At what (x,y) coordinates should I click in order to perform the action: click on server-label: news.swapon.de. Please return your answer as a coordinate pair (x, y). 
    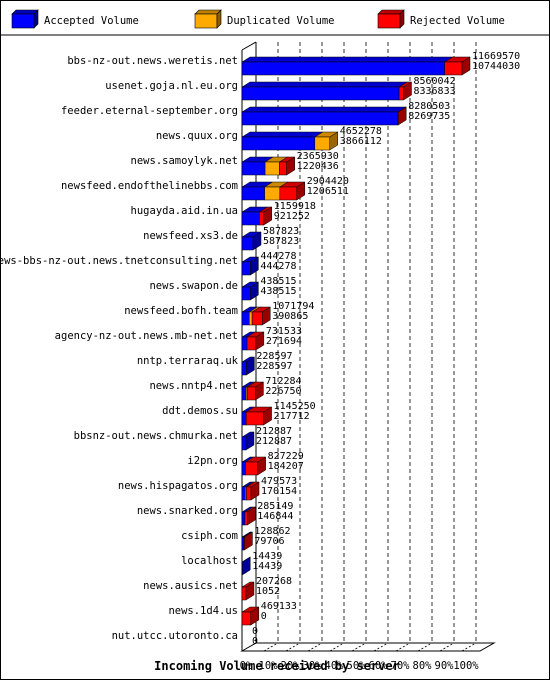
    Looking at the image, I should click on (193, 286).